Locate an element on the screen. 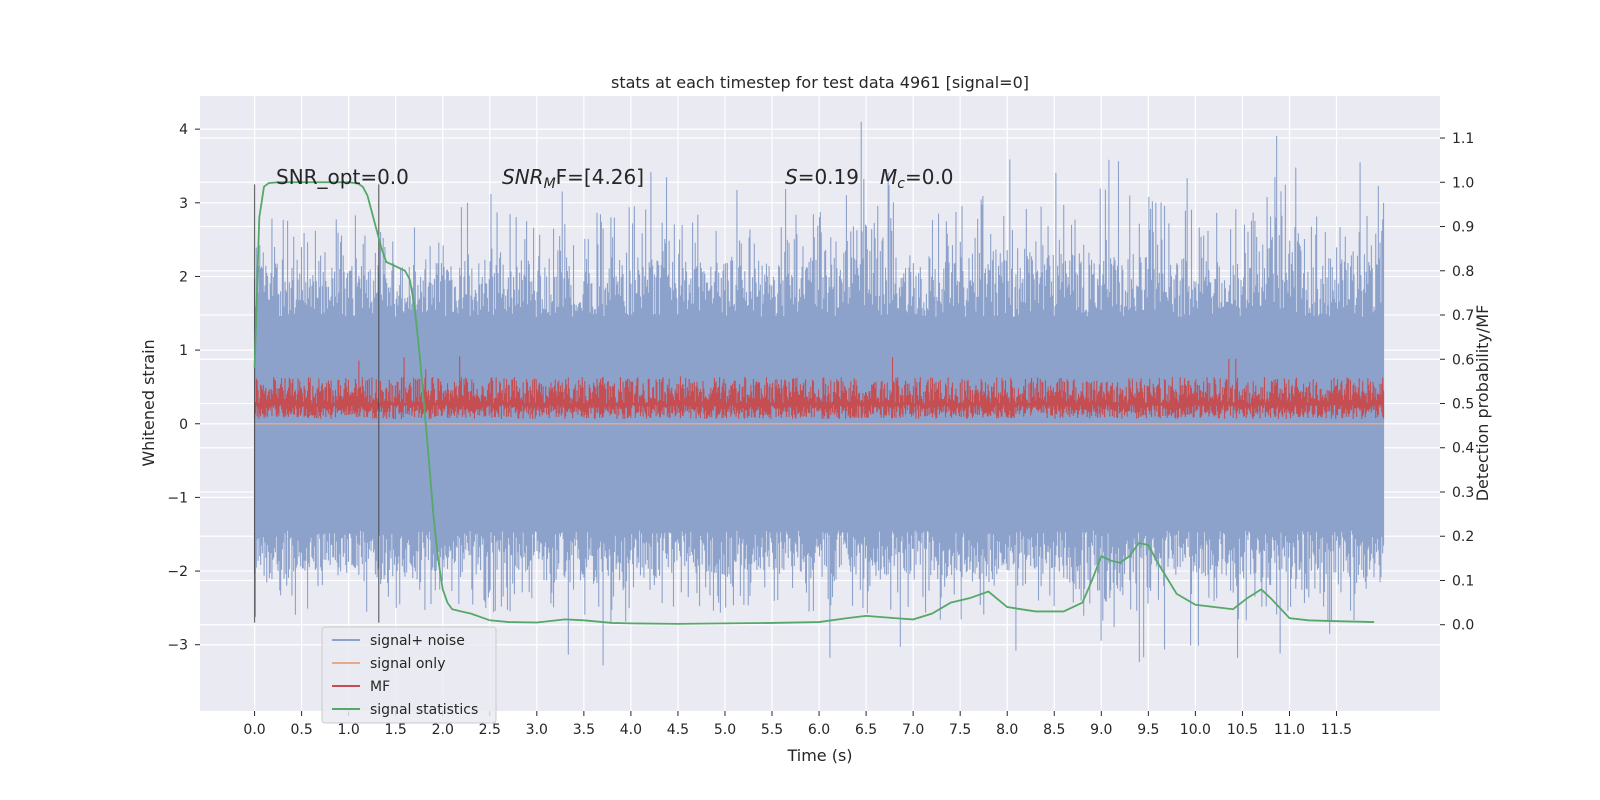  y-right-tick-label-9: 0.9 is located at coordinates (1463, 228).